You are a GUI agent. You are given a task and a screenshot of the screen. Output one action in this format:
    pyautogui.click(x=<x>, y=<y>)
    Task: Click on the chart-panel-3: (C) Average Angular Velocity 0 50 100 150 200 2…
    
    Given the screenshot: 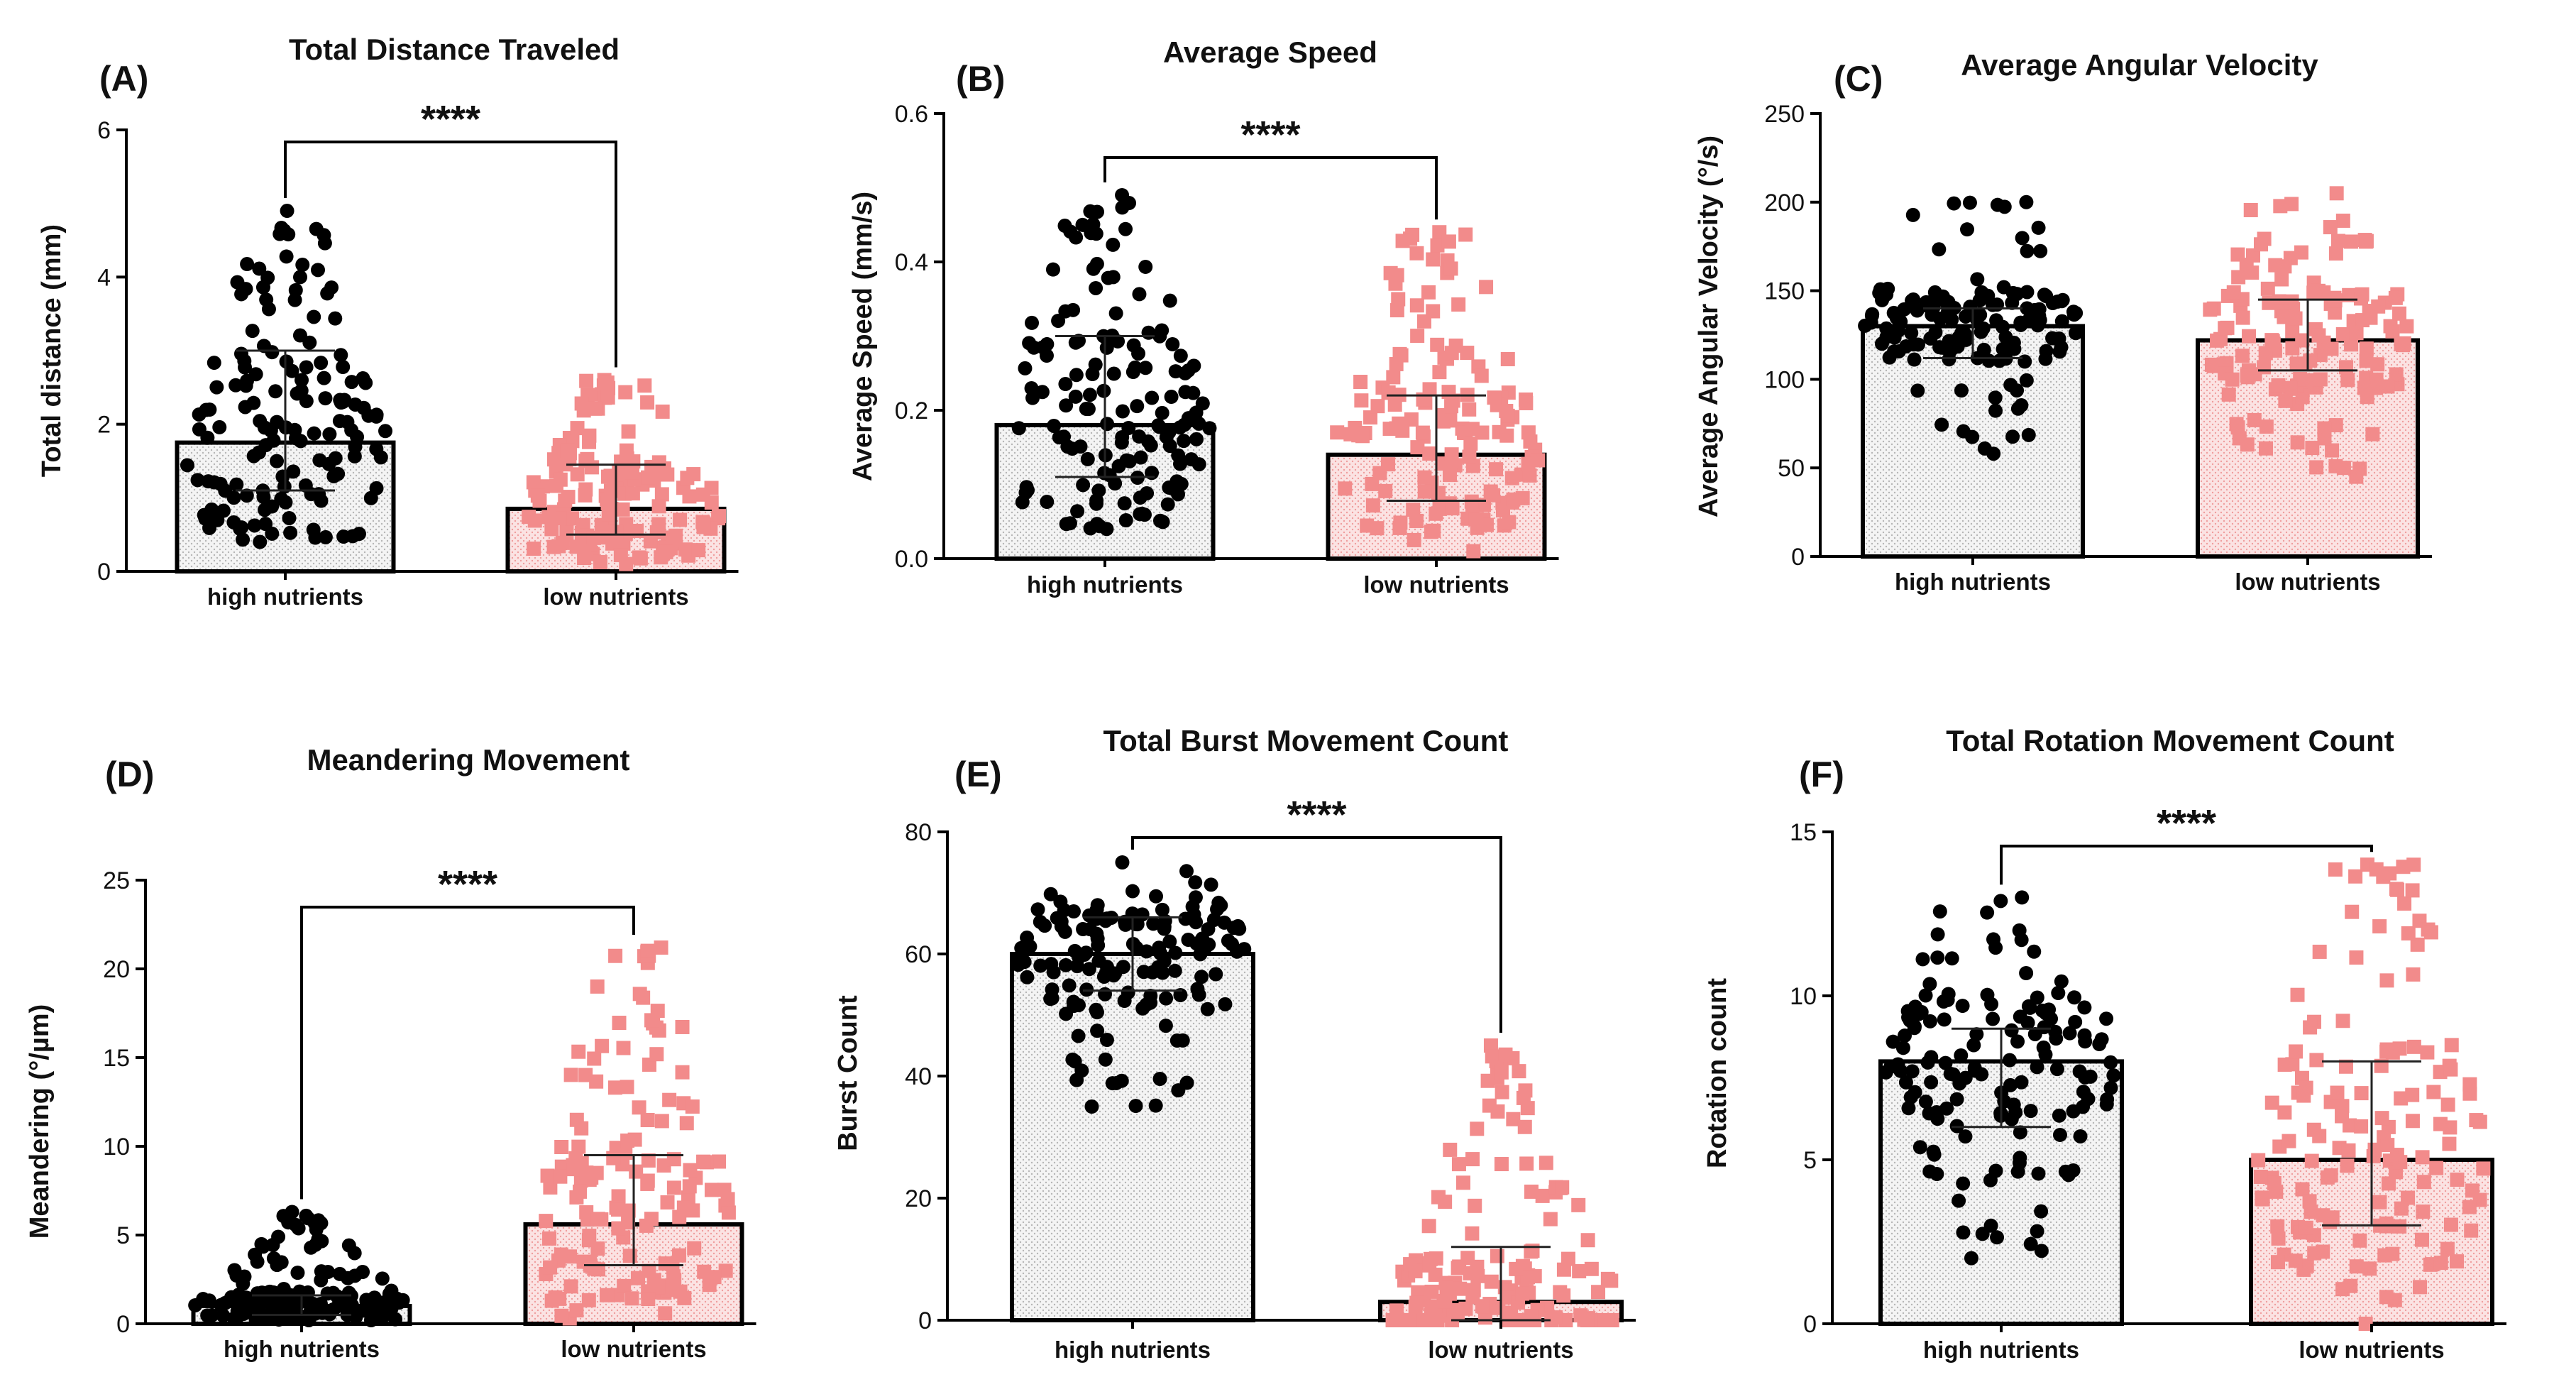 What is the action you would take?
    pyautogui.click(x=2063, y=321)
    